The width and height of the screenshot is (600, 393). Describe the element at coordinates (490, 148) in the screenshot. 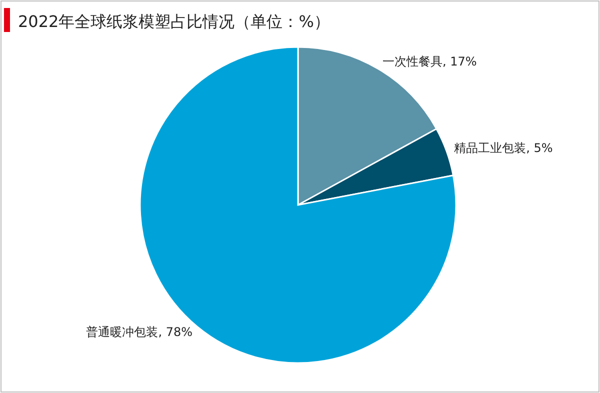

I see `slice-label: 精品工业包装` at that location.